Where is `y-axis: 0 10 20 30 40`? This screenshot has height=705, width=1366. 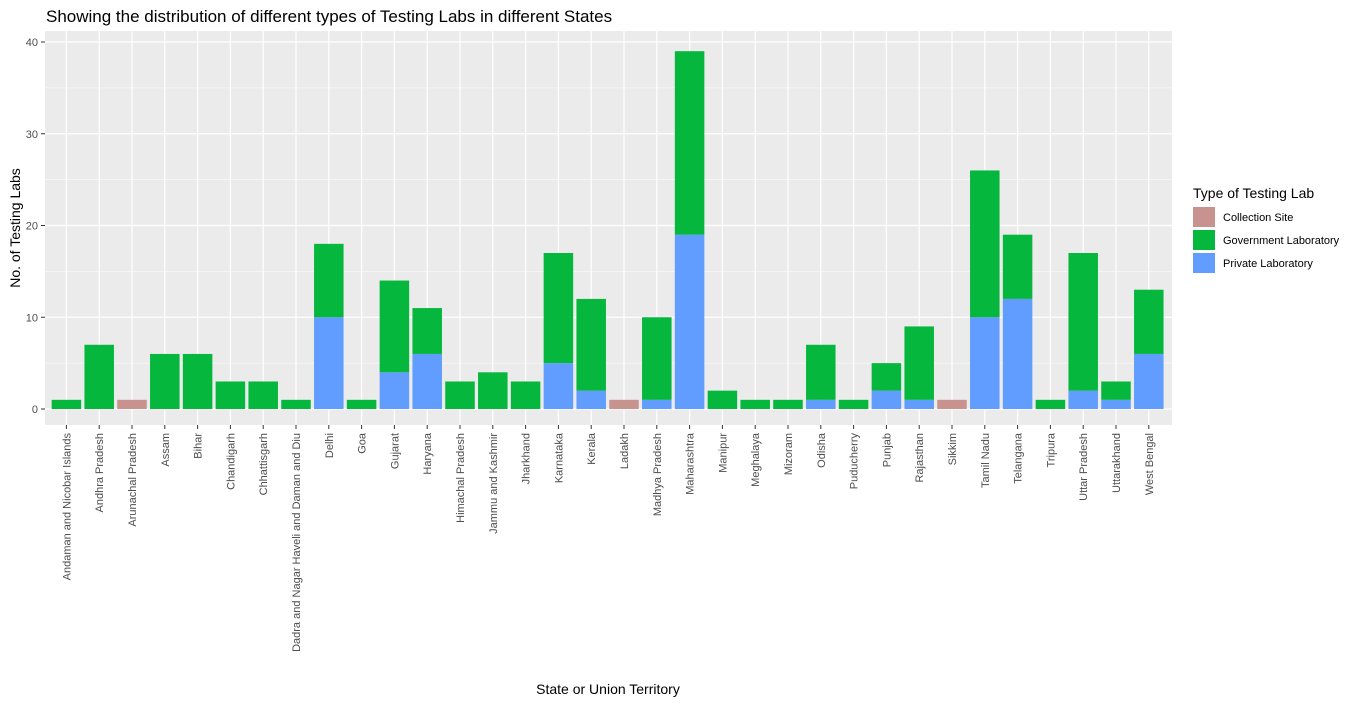
y-axis: 0 10 20 30 40 is located at coordinates (35, 226).